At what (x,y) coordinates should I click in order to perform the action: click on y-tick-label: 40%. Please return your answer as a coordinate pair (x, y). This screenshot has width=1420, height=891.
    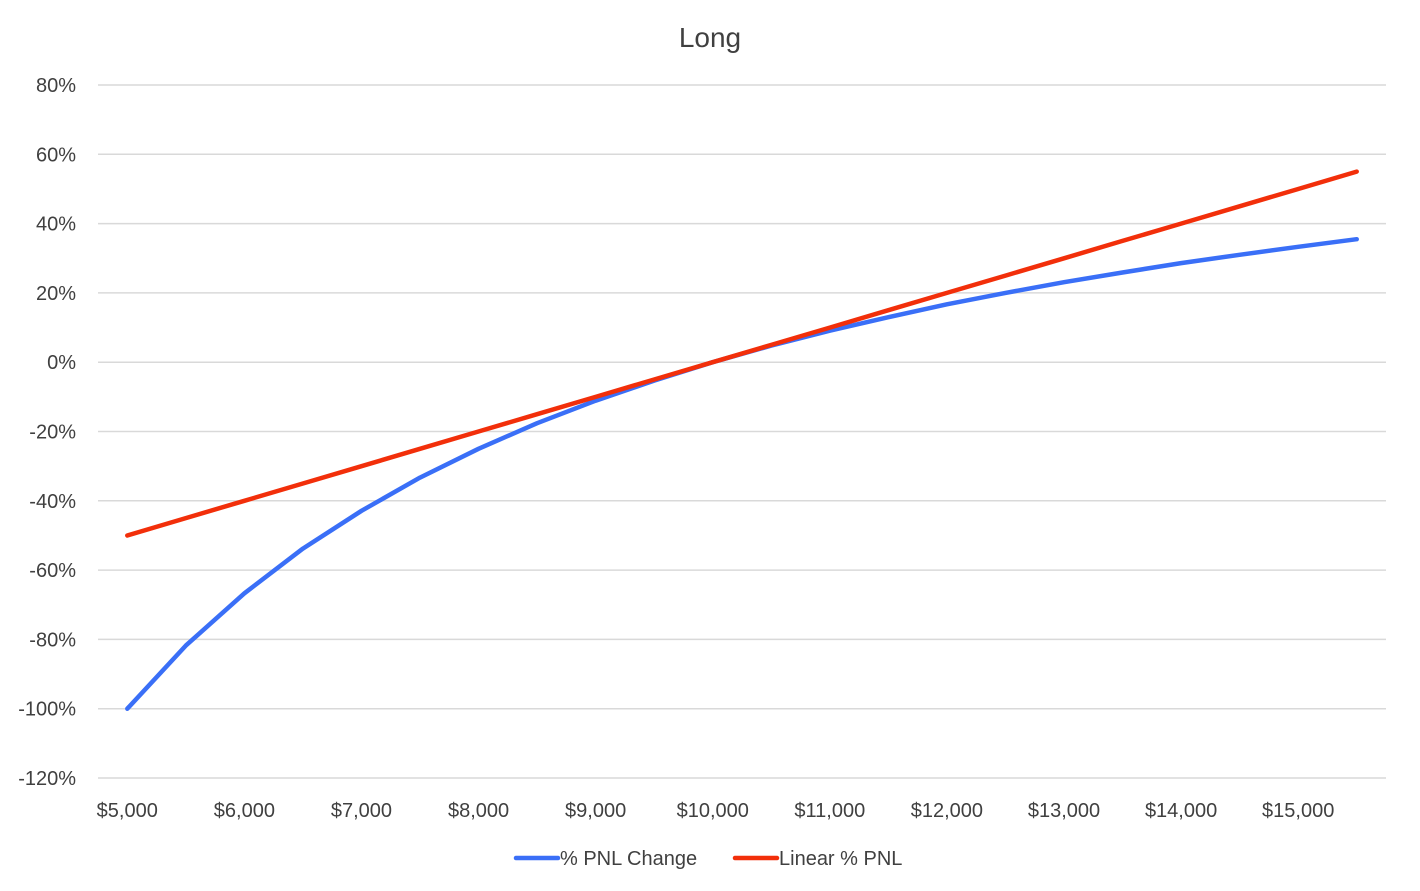
    Looking at the image, I should click on (56, 225).